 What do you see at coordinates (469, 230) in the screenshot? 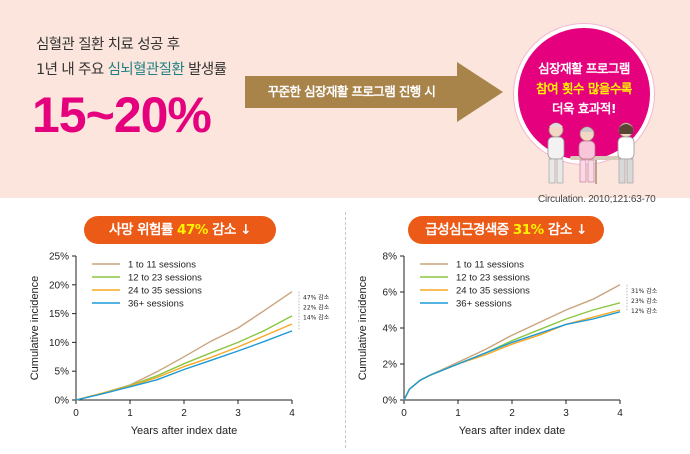
I see `mi-banner-prefix: 급성심근경색증` at bounding box center [469, 230].